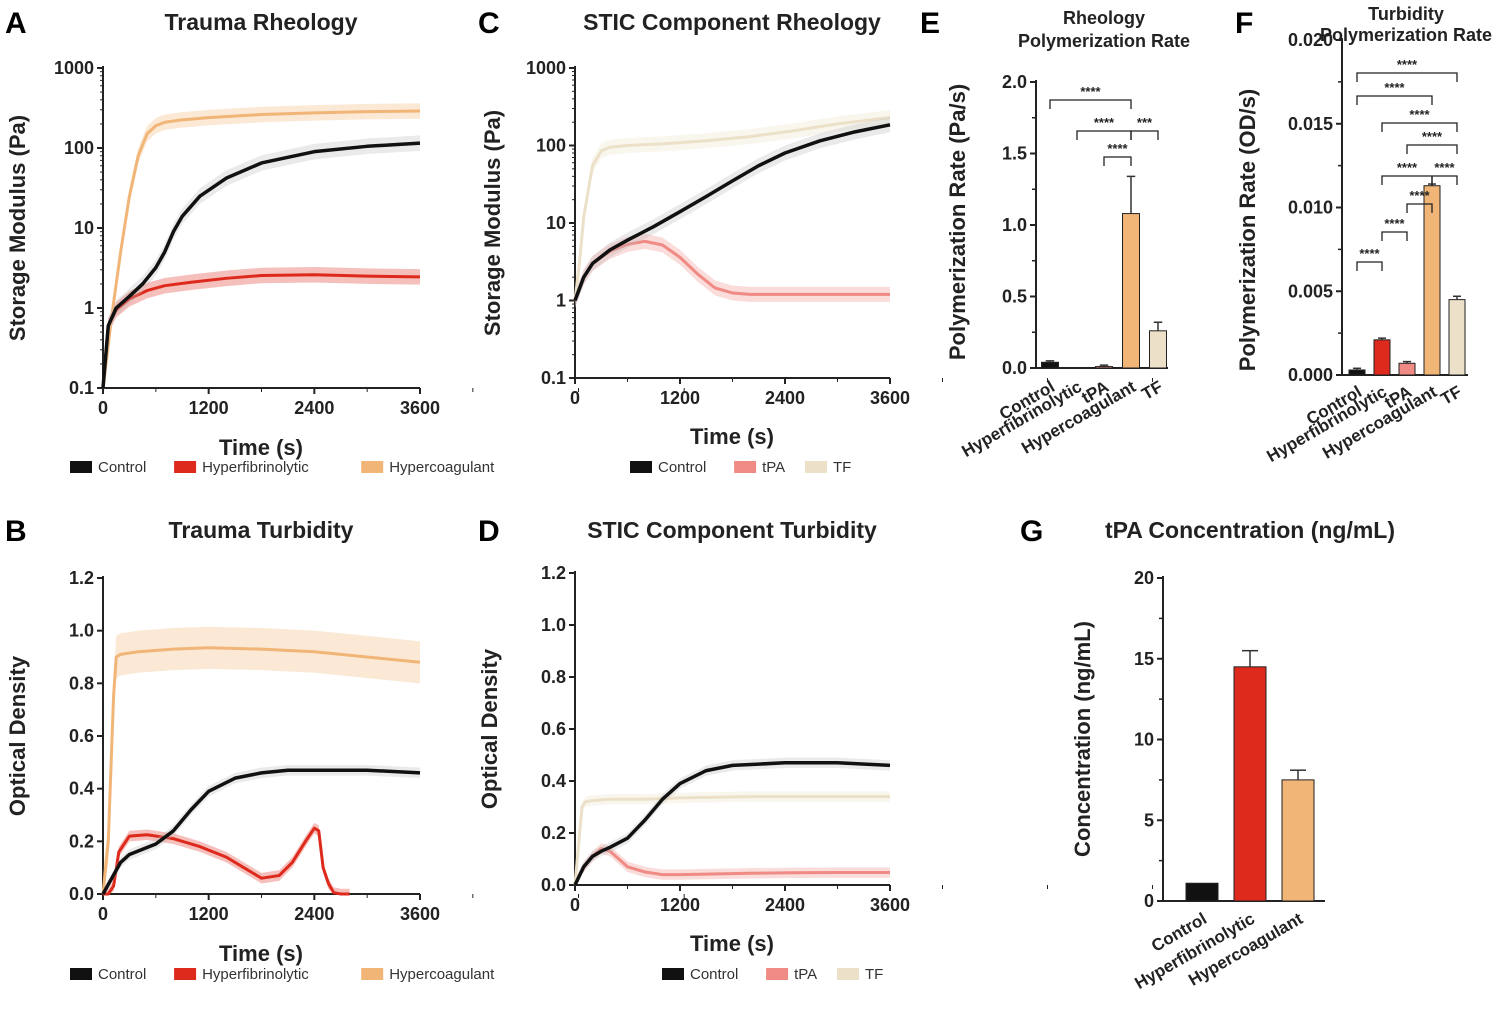 The width and height of the screenshot is (1500, 1033). I want to click on series-error-band-hyperfibrinolytic, so click(261, 327).